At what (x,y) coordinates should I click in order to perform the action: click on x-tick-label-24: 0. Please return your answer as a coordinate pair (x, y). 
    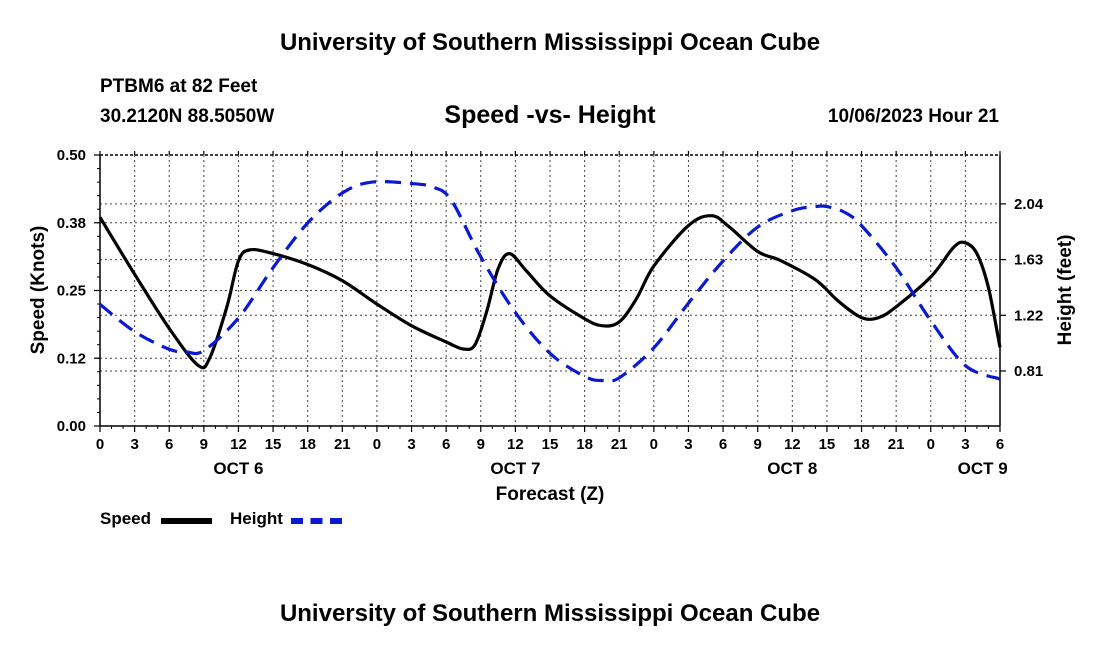
    Looking at the image, I should click on (931, 444).